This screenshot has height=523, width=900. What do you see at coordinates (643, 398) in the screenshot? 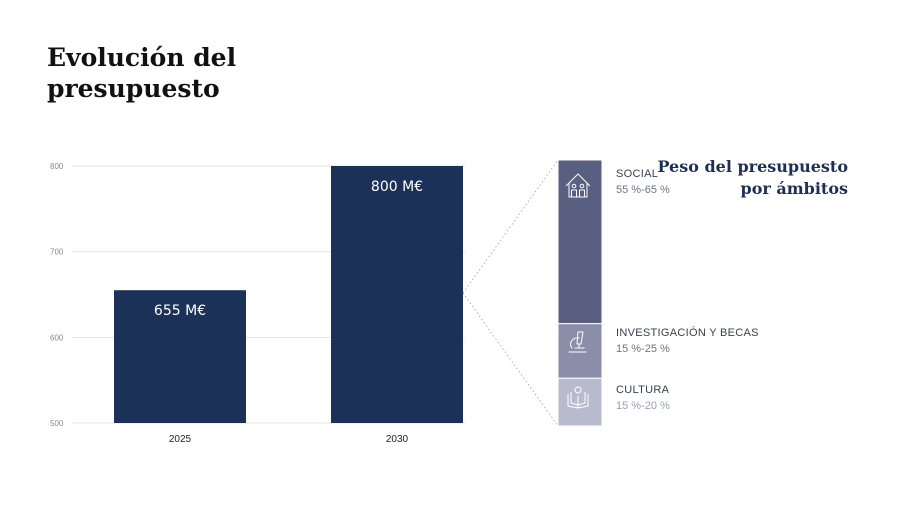
I see `legend-cultura: CULTURA 15 %-20 %` at bounding box center [643, 398].